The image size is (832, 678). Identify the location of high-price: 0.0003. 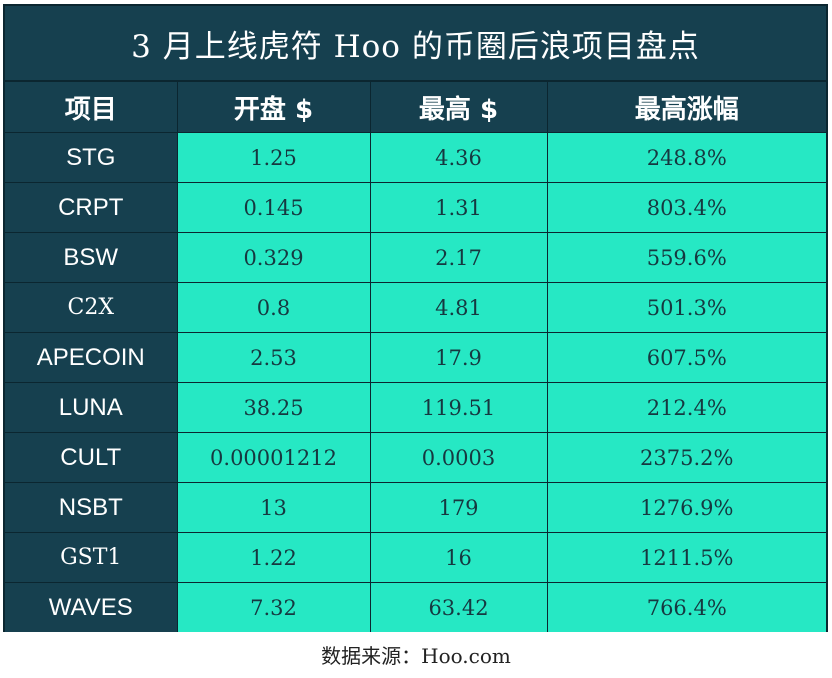
(459, 457).